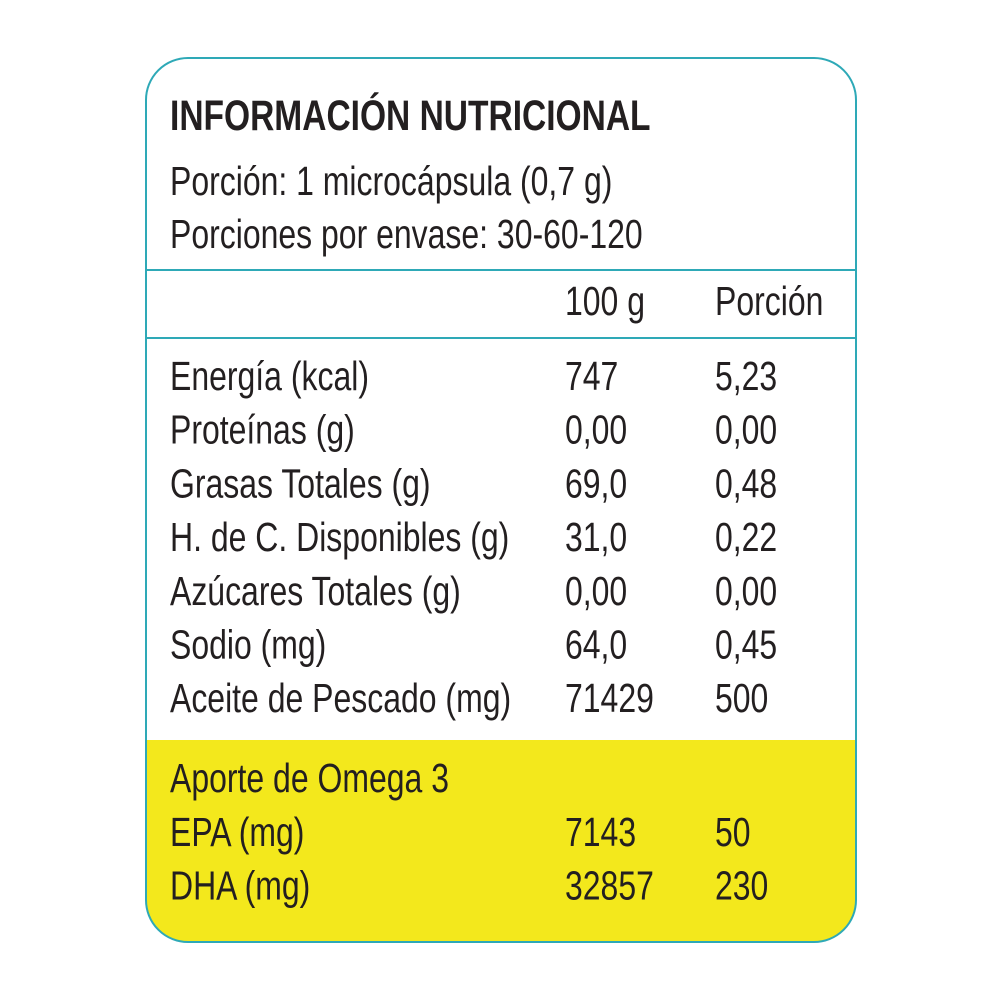 The image size is (1000, 1000). Describe the element at coordinates (248, 645) in the screenshot. I see `row-label: Sodio (mg)` at that location.